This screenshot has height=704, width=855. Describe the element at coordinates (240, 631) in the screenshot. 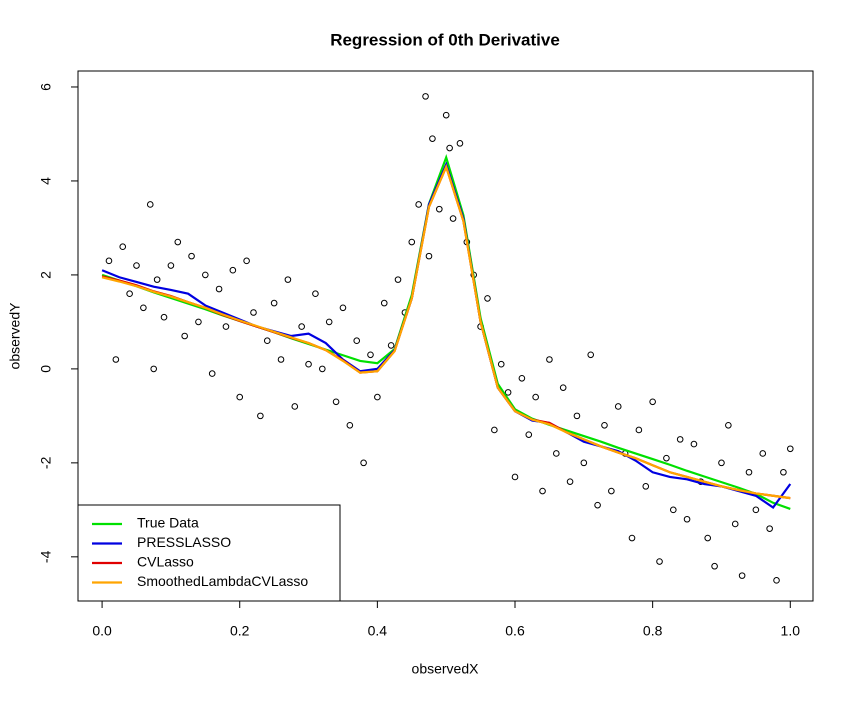

I see `x-tick-label: 0.2` at that location.